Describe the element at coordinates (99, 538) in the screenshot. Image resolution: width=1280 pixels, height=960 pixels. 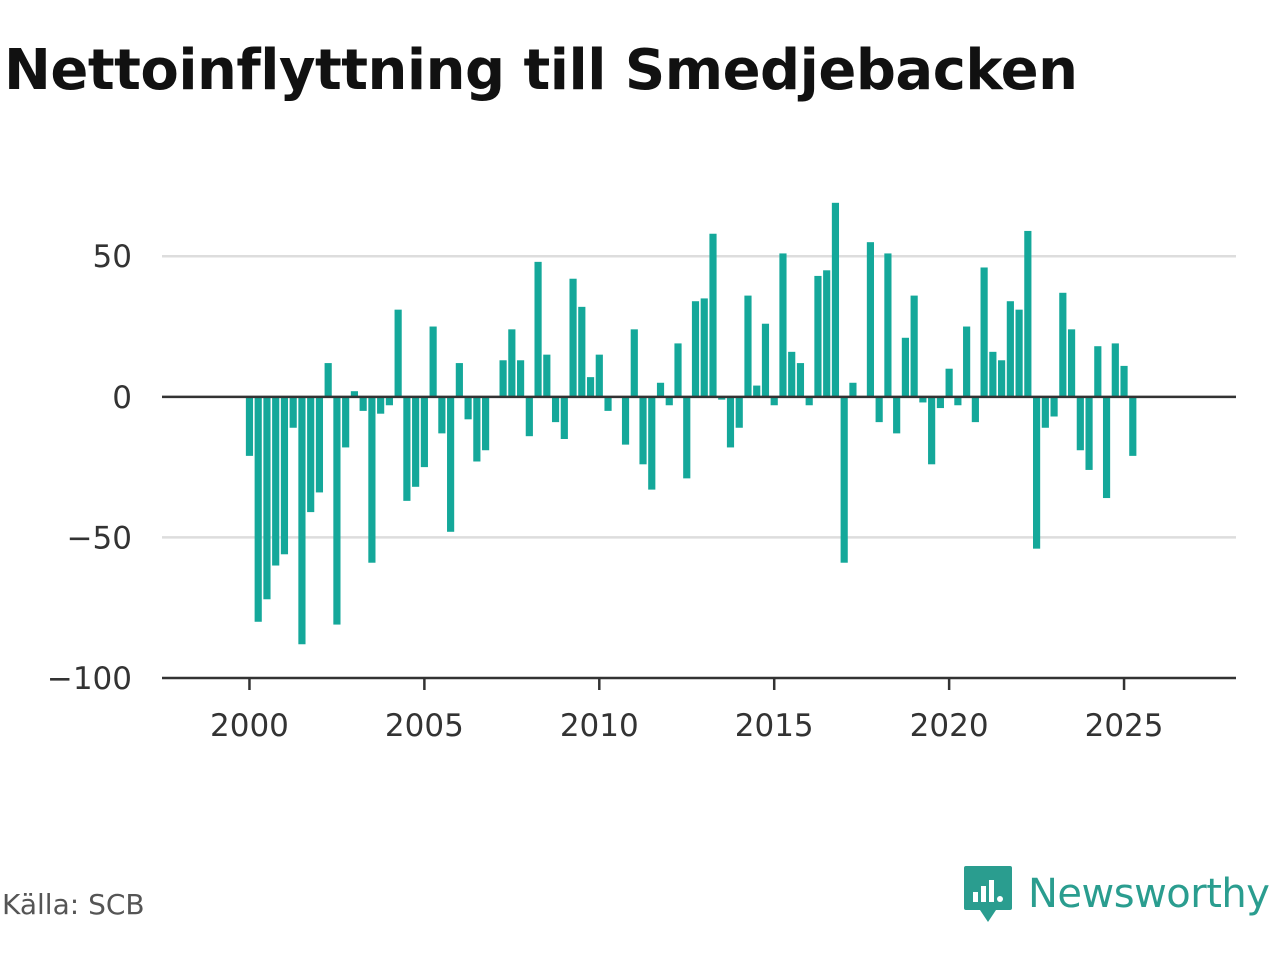
I see `y-tick-label: −50` at that location.